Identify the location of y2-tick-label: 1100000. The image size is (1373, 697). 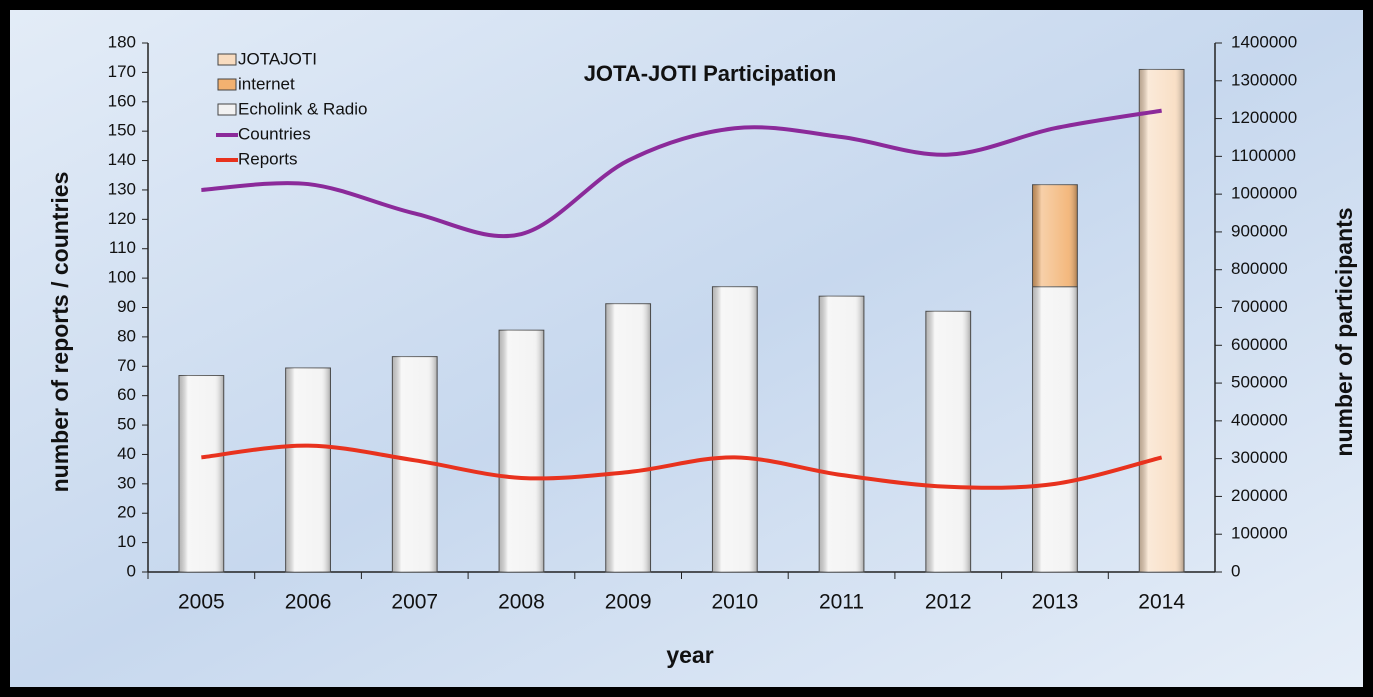
(1263, 155).